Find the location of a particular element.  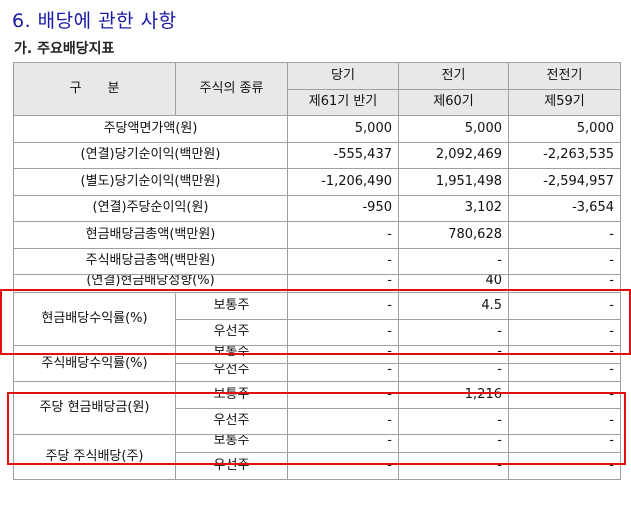

table-row: (연결)현금배당성향(%) - 40 - is located at coordinates (317, 283).